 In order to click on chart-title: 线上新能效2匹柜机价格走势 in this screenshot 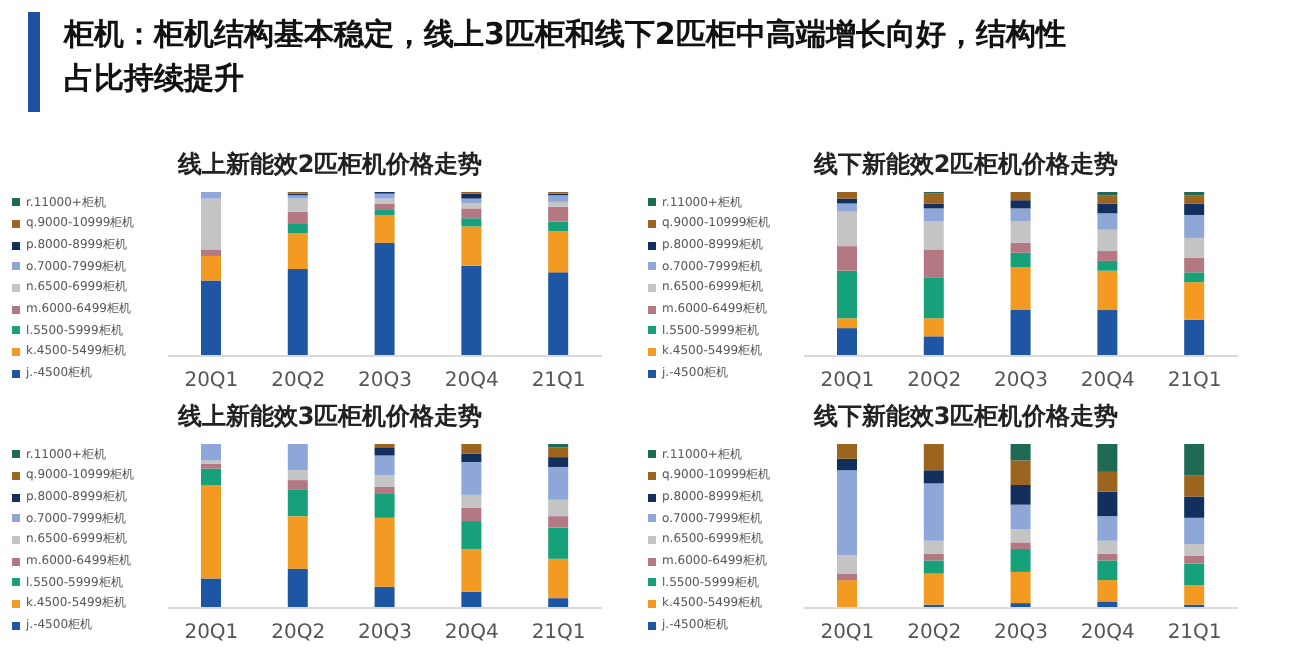, I will do `click(330, 165)`.